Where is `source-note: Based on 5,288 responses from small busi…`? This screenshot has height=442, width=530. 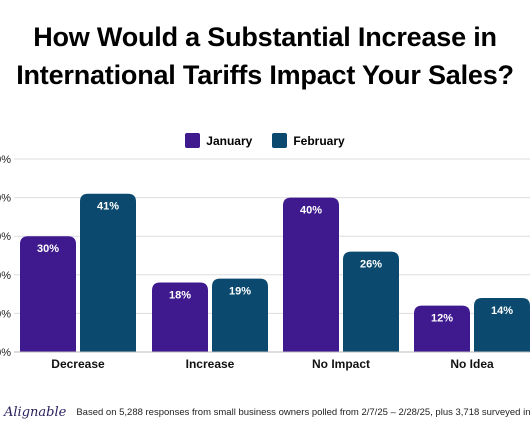 source-note: Based on 5,288 responses from small busi… is located at coordinates (303, 412).